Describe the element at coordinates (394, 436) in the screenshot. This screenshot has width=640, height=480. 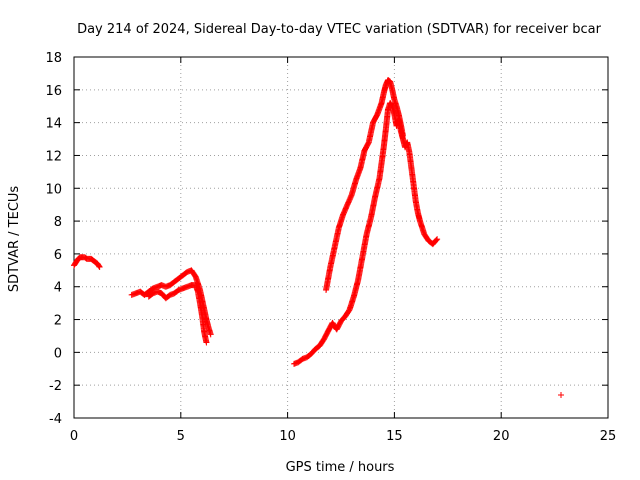
I see `x-tick-label: 15` at that location.